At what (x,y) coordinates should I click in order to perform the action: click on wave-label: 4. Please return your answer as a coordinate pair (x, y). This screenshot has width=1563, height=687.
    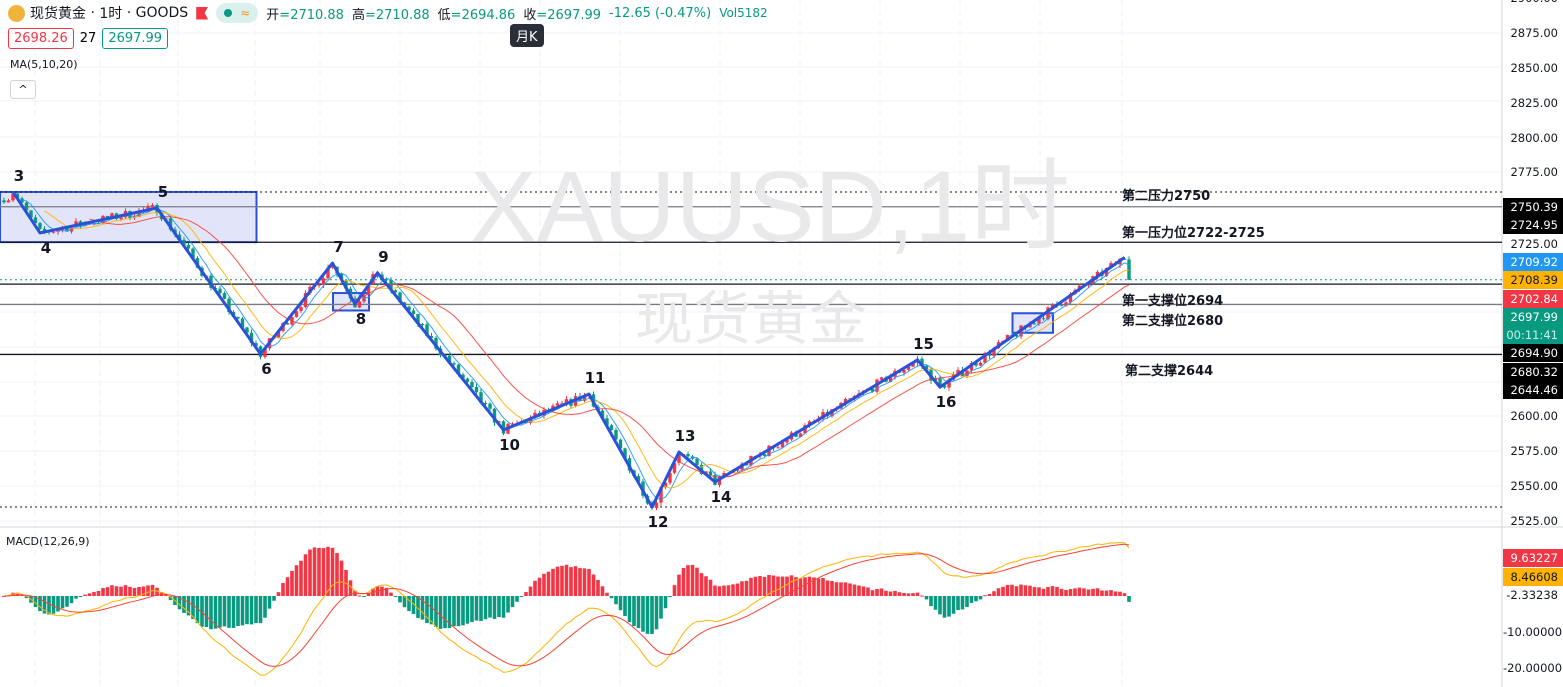
    Looking at the image, I should click on (46, 247).